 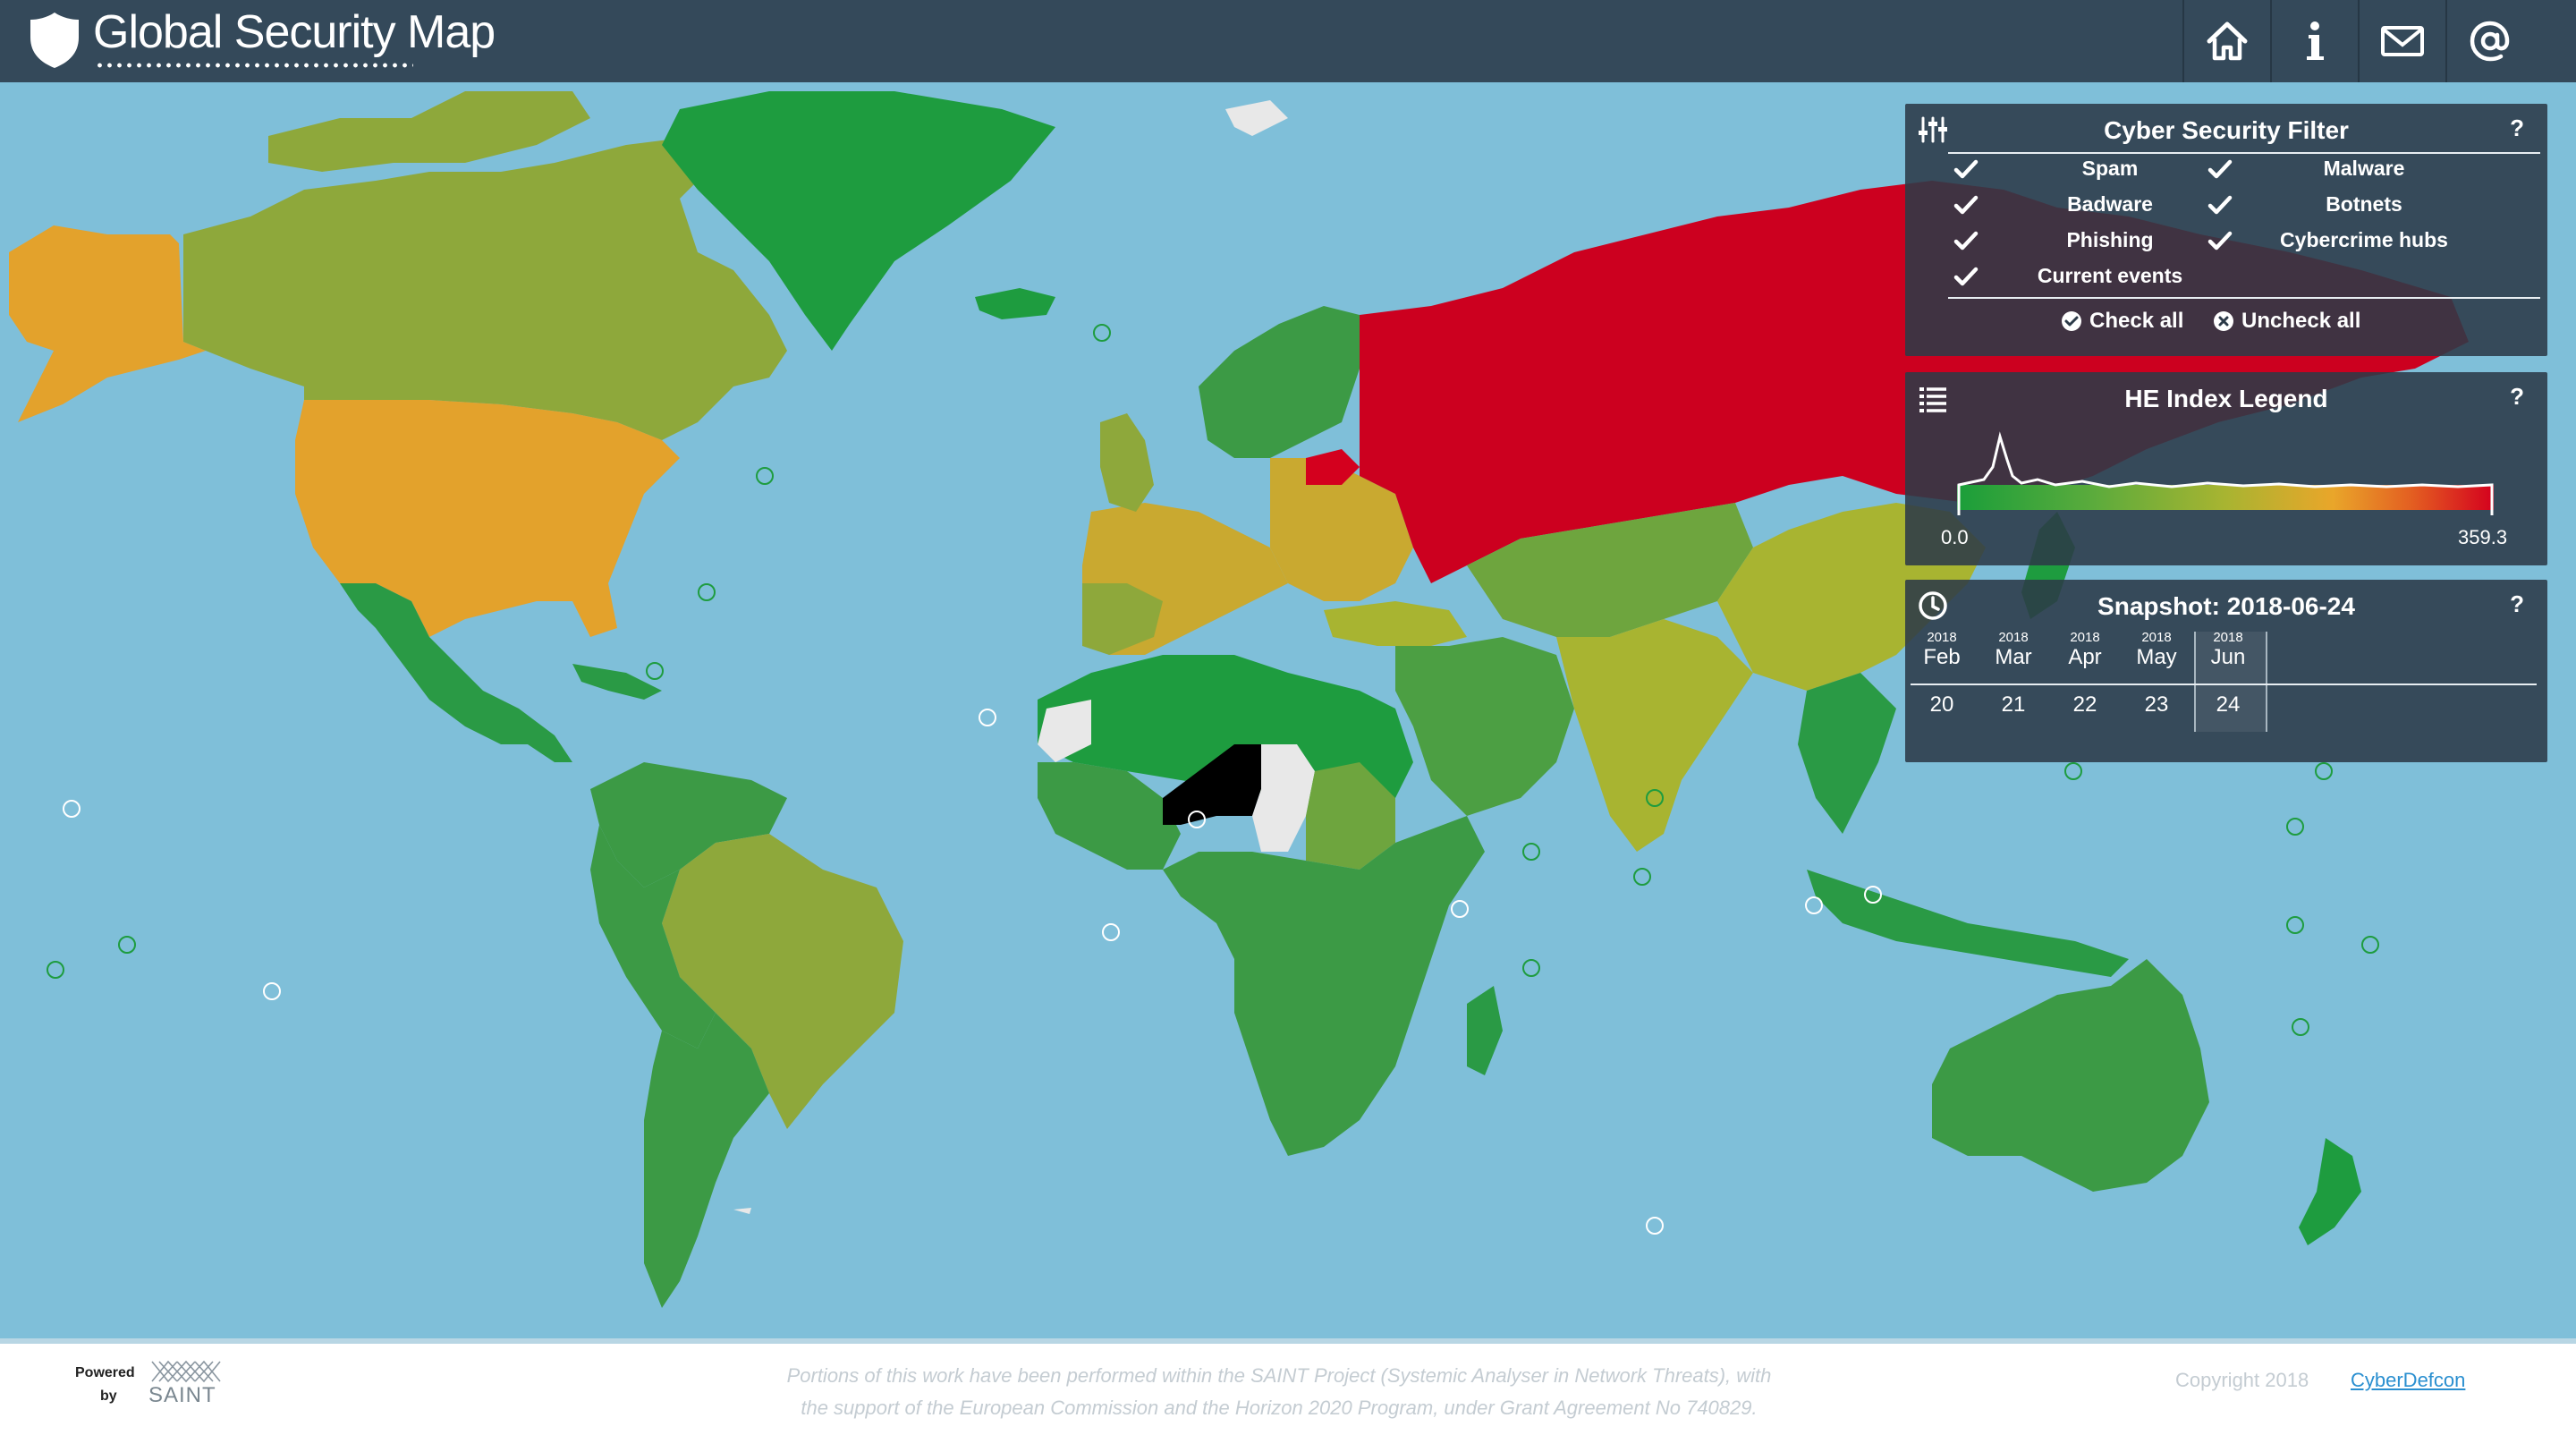 I want to click on country-brazil, so click(x=782, y=981).